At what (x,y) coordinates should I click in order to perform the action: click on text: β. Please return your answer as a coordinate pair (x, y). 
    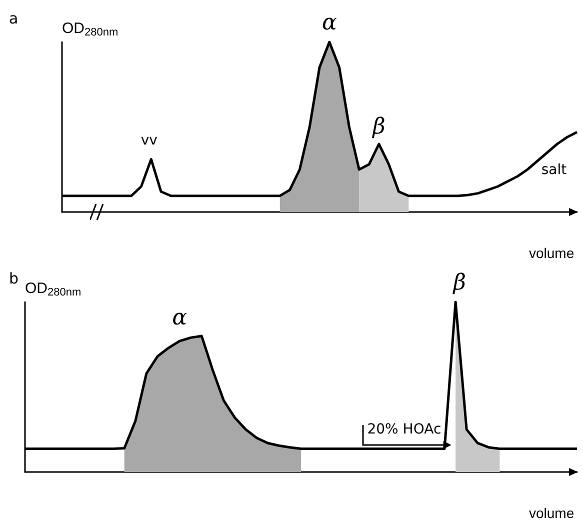
    Looking at the image, I should click on (459, 283).